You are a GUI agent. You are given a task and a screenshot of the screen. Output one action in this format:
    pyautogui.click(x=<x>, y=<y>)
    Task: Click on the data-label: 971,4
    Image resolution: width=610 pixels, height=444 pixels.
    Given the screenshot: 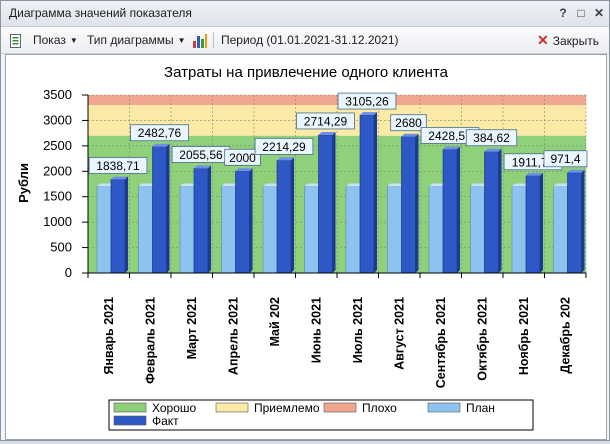 What is the action you would take?
    pyautogui.click(x=565, y=159)
    